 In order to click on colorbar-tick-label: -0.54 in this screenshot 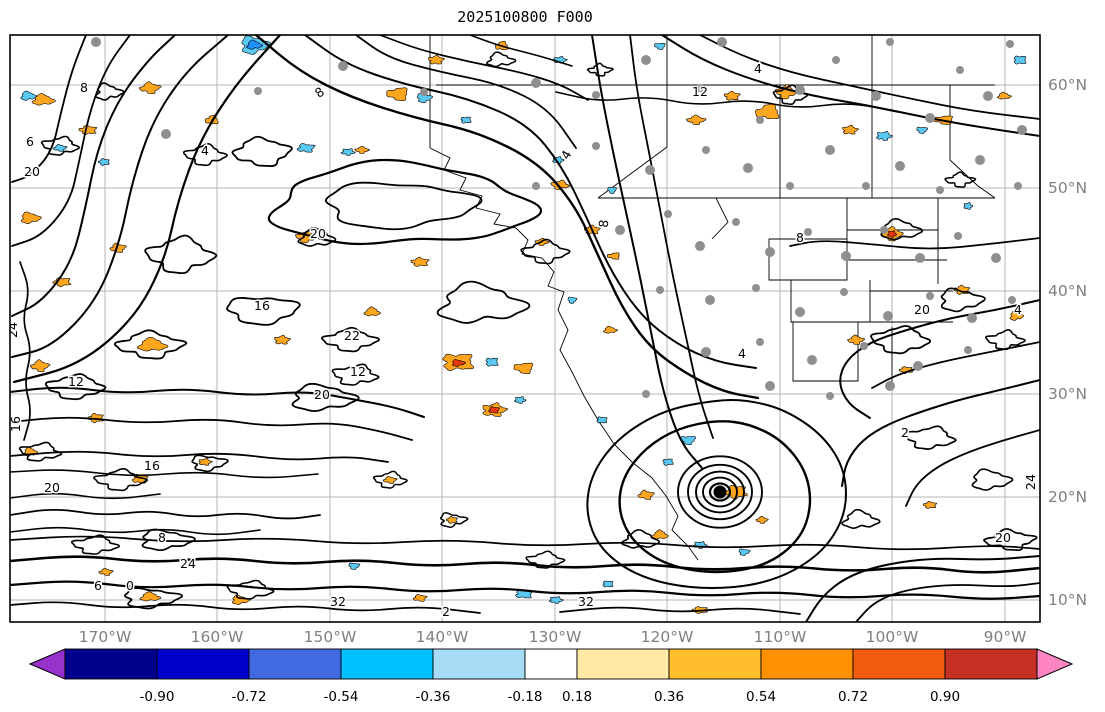, I will do `click(341, 697)`.